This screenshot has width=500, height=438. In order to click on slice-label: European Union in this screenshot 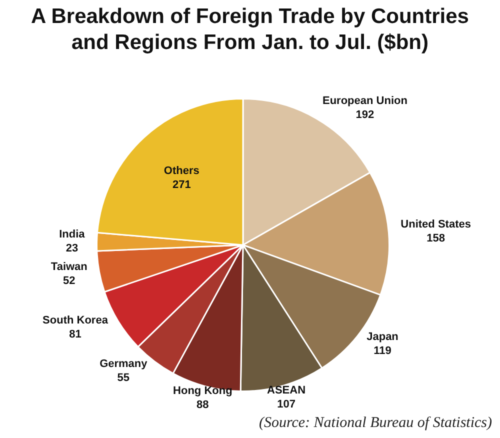, I will do `click(365, 101)`.